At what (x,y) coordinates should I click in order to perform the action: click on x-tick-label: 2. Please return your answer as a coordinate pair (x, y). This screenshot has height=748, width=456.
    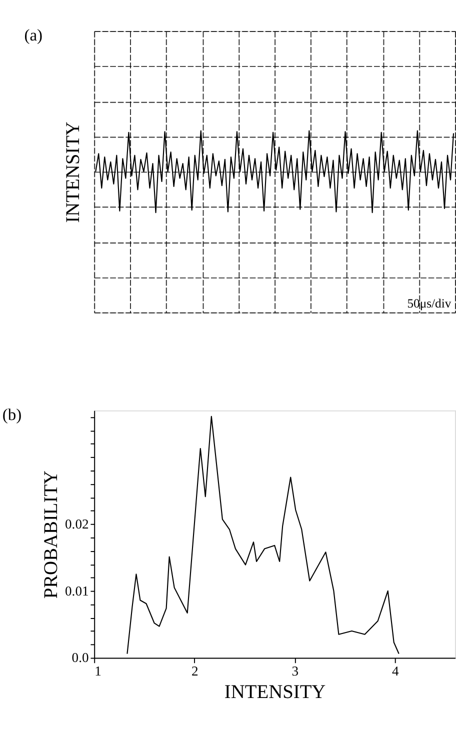
    Looking at the image, I should click on (194, 671).